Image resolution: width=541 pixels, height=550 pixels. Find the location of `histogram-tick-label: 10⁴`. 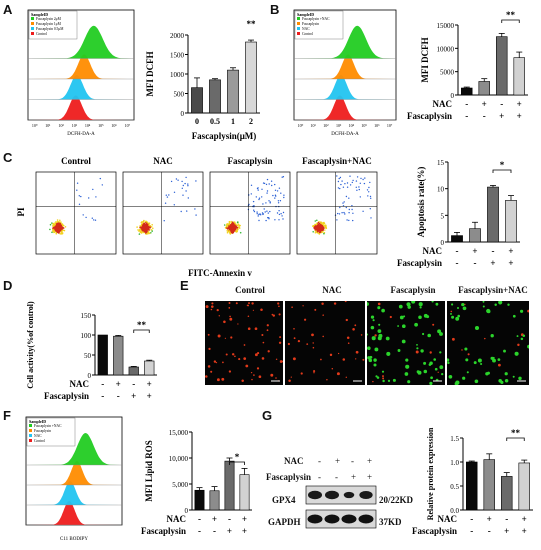

histogram-tick-label: 10⁴ is located at coordinates (352, 125).